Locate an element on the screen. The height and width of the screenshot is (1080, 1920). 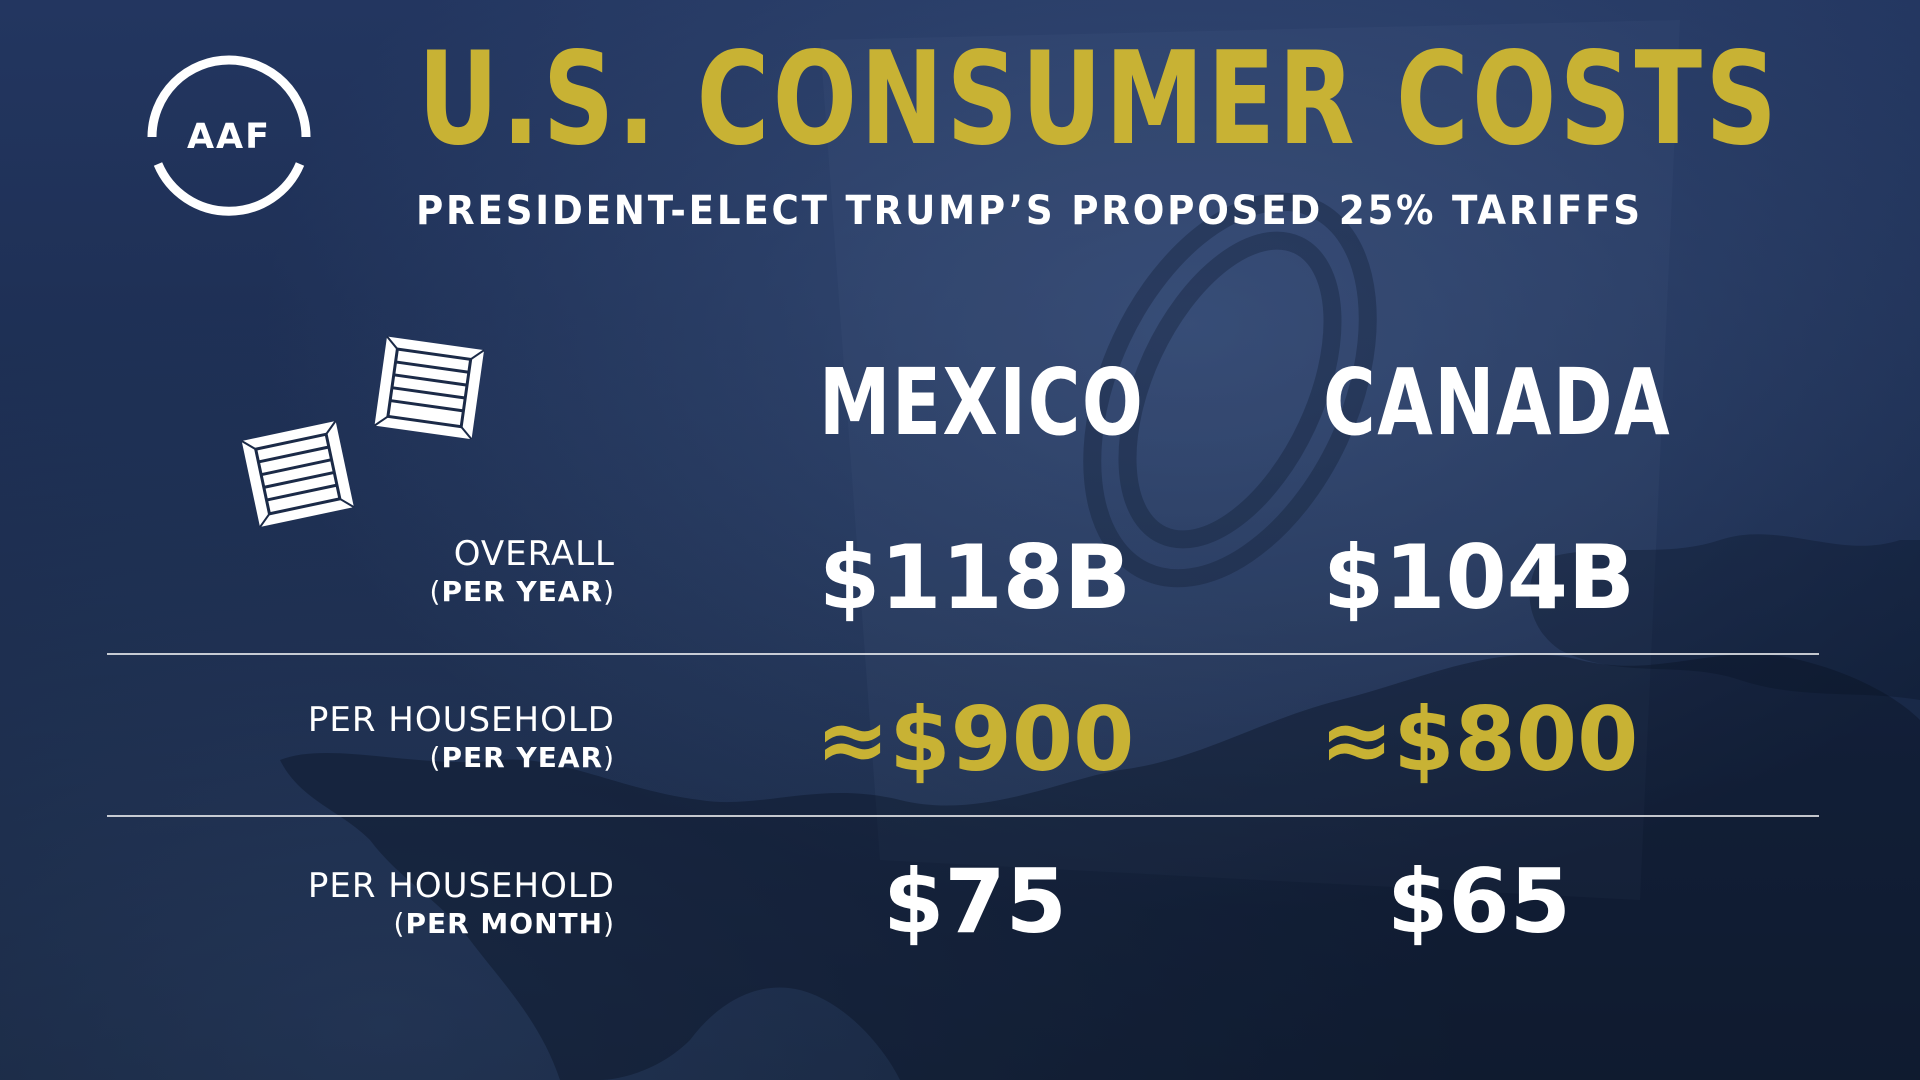
row-label-period: PER MONTH is located at coordinates (504, 923).